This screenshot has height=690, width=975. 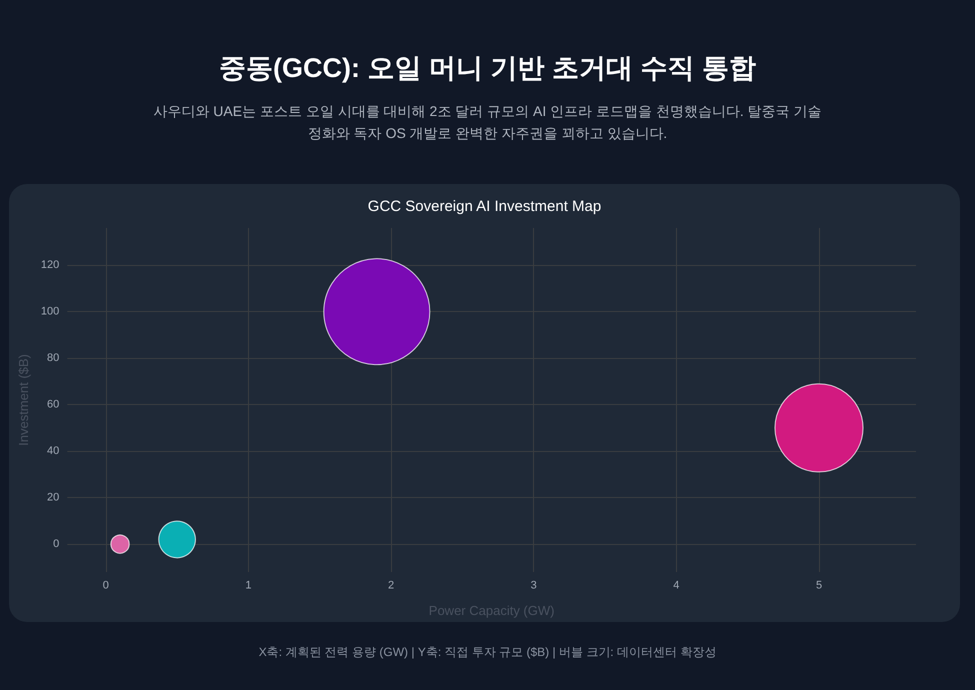 What do you see at coordinates (488, 652) in the screenshot?
I see `text: X축: 계획된 전력 용량 (GW) | Y축: 직접 투자 규모 ($B) | 버블 크기: 데이터센터 확장성` at bounding box center [488, 652].